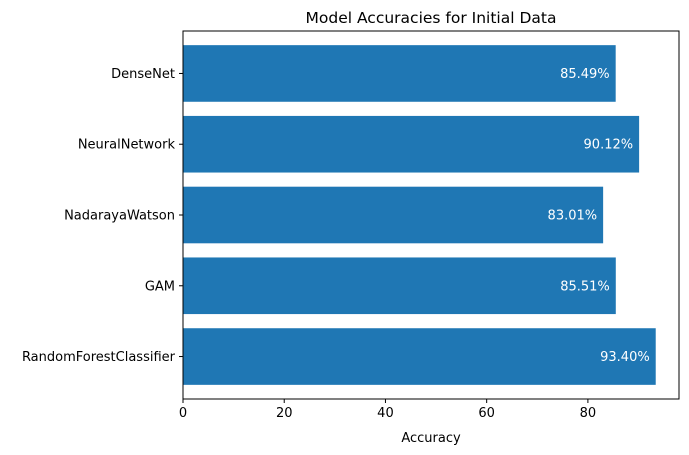 The width and height of the screenshot is (689, 455). Describe the element at coordinates (588, 413) in the screenshot. I see `x-tick-label: 80` at that location.